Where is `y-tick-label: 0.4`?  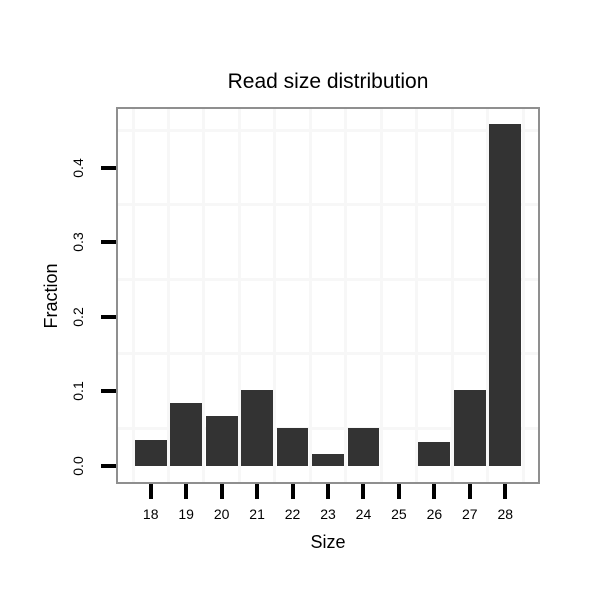
y-tick-label: 0.4 is located at coordinates (78, 167).